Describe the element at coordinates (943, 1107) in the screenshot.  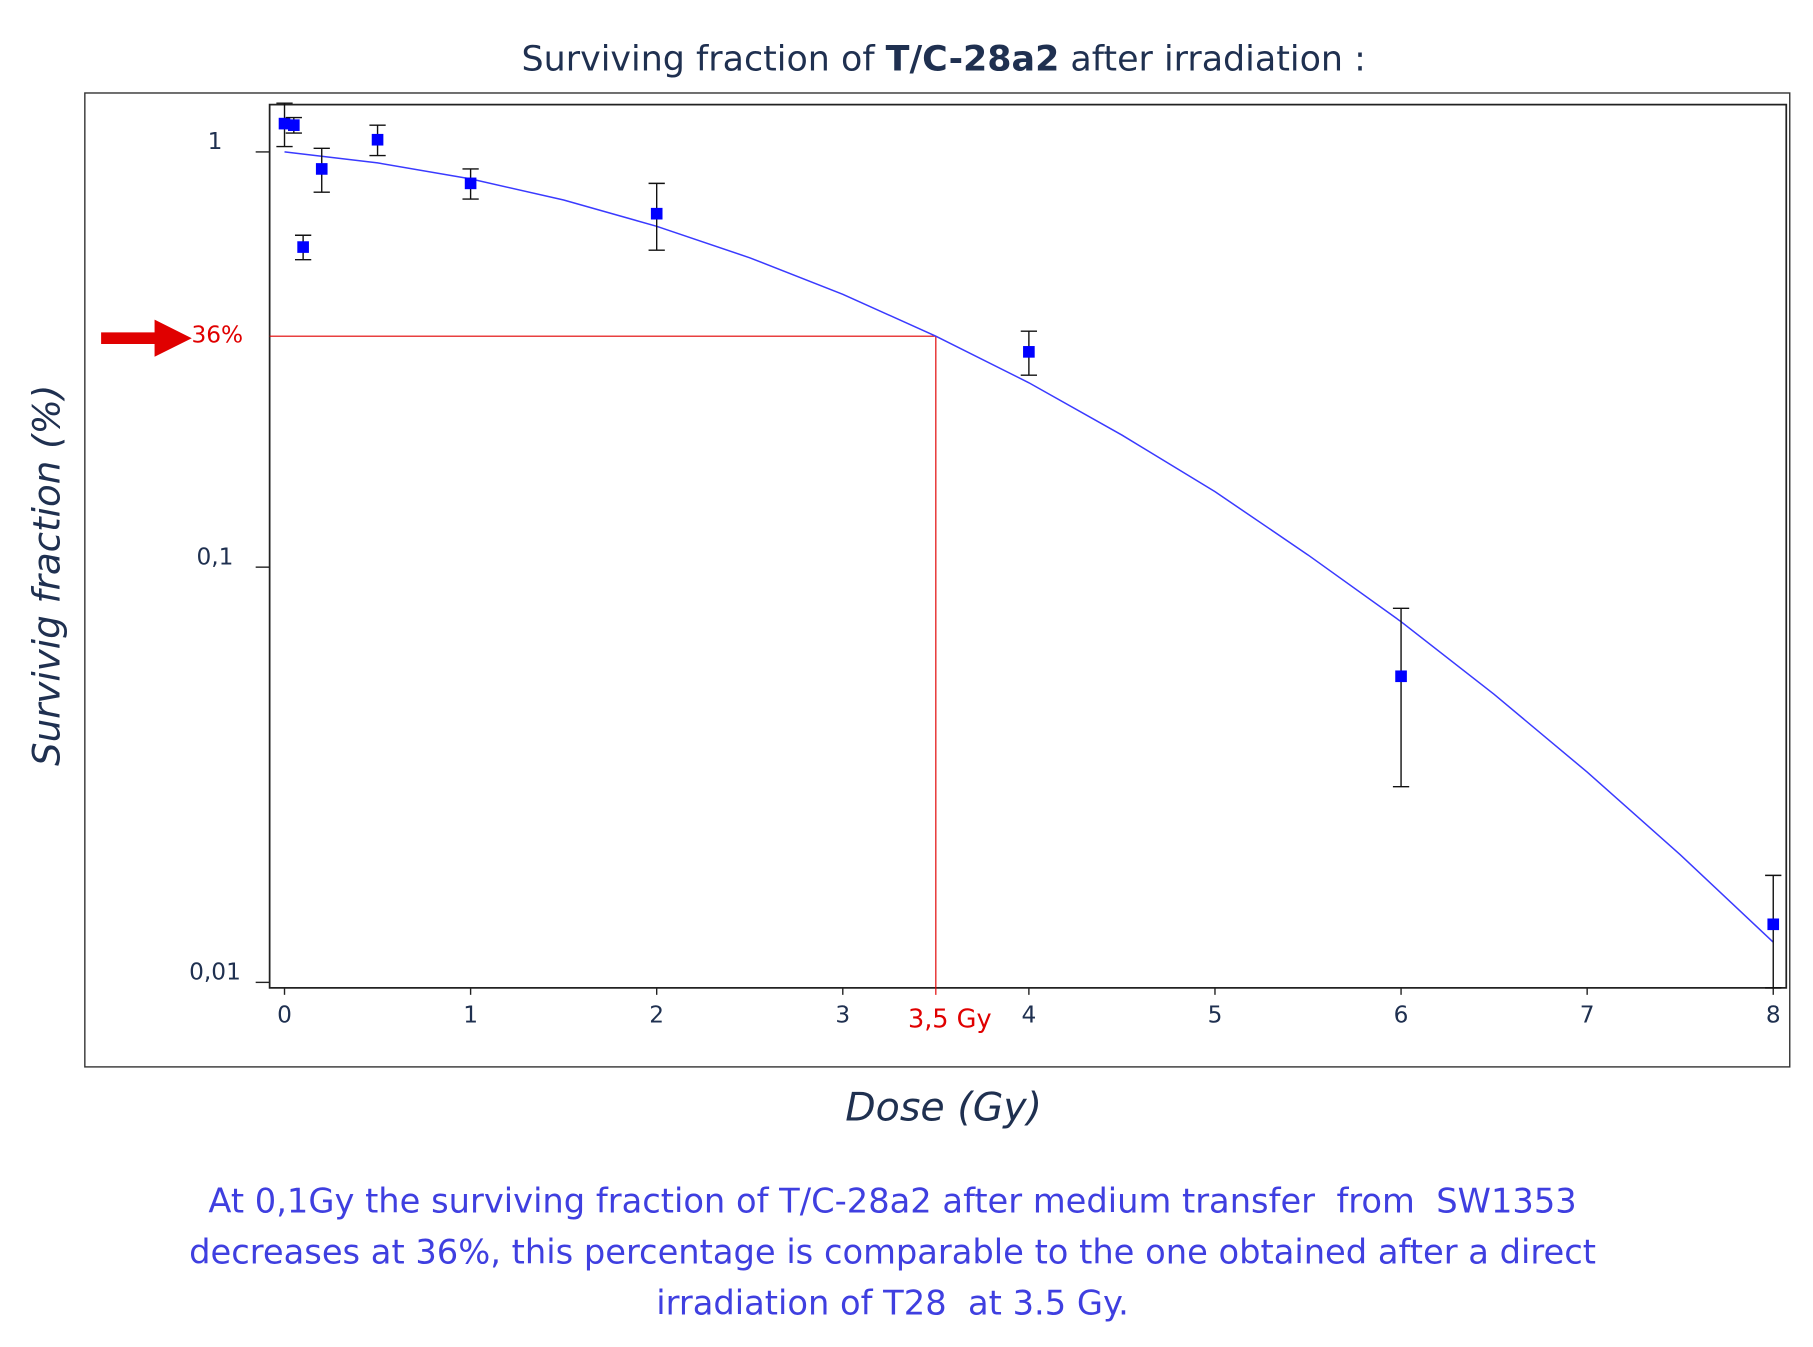
I see `x-axis-label: Dose (Gy)` at that location.